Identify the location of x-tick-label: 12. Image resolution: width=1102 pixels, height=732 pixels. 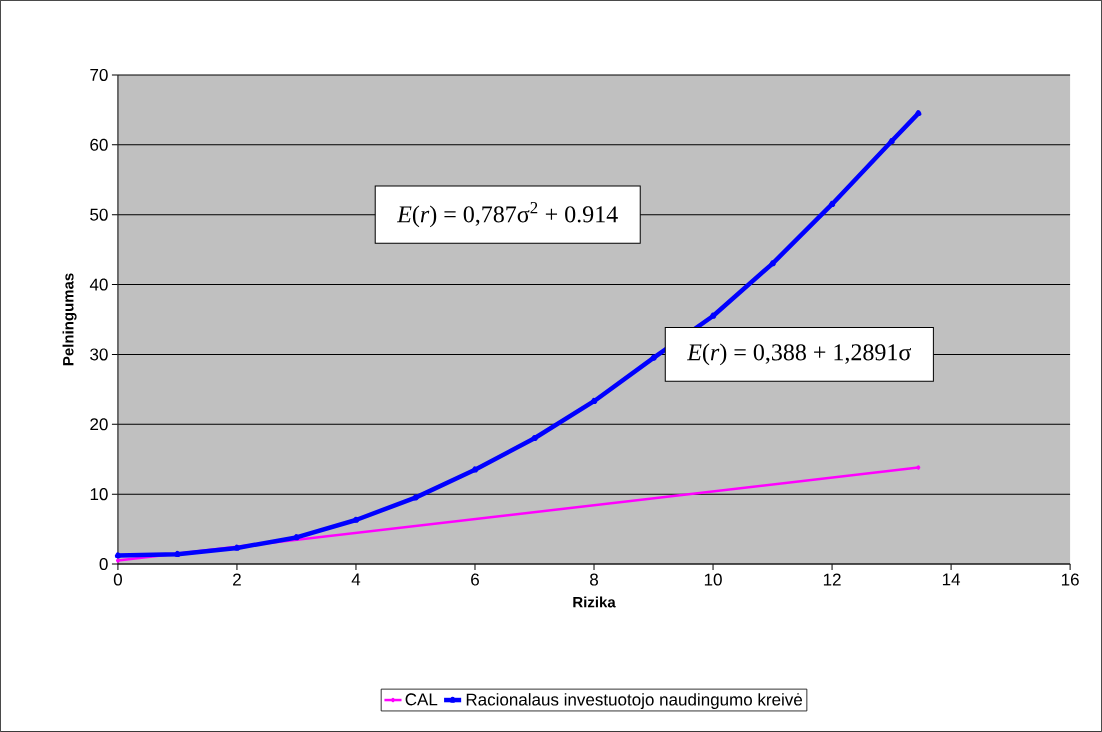
(832, 579).